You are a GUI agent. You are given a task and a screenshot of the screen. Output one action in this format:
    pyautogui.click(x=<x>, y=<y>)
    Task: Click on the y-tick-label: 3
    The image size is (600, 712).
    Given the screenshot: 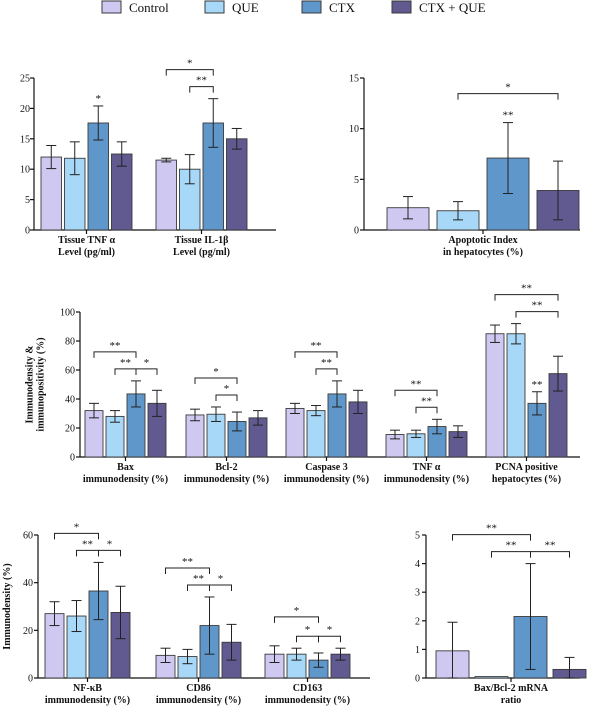 What is the action you would take?
    pyautogui.click(x=417, y=593)
    